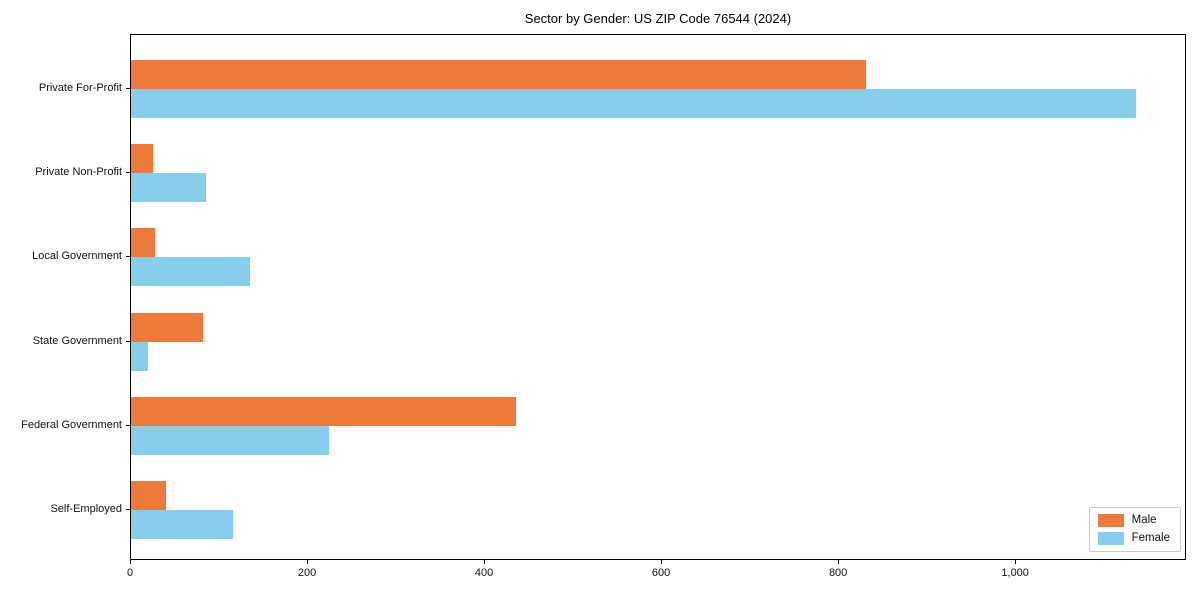 This screenshot has height=600, width=1200. I want to click on y-axis-label: Local Government, so click(77, 256).